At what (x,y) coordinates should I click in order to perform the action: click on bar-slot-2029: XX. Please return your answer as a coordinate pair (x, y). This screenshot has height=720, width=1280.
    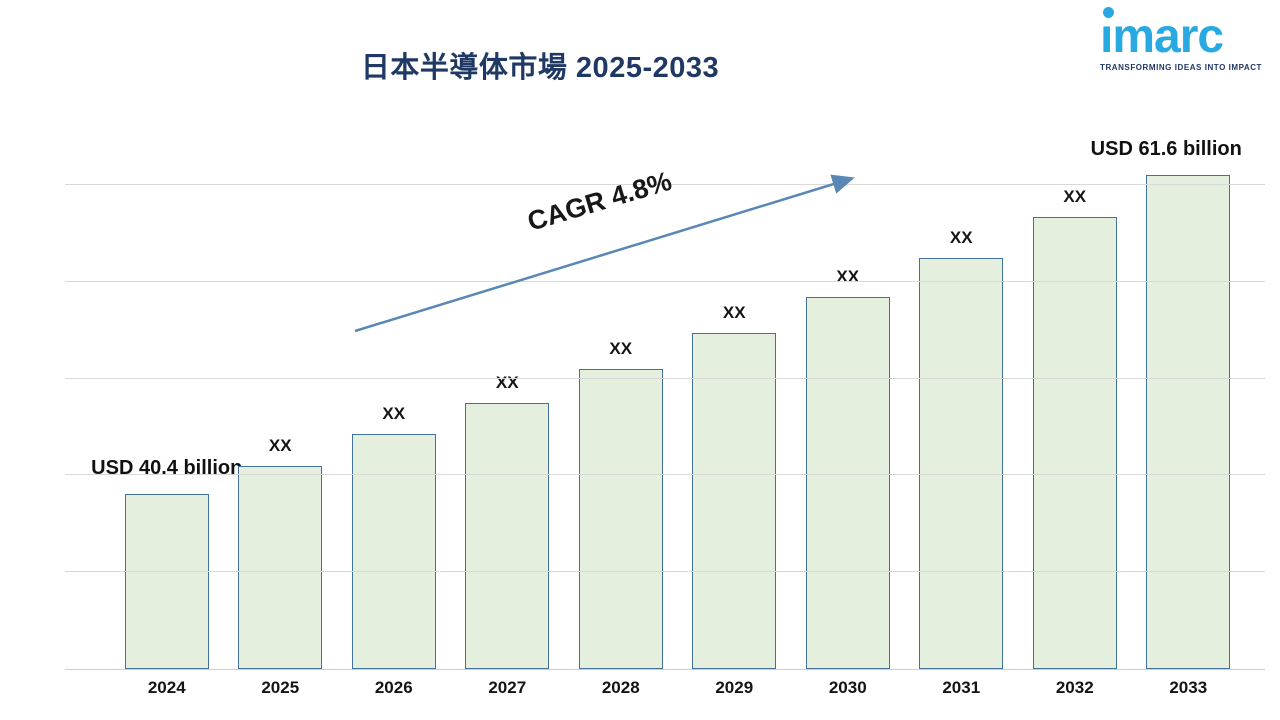
    Looking at the image, I should click on (735, 399).